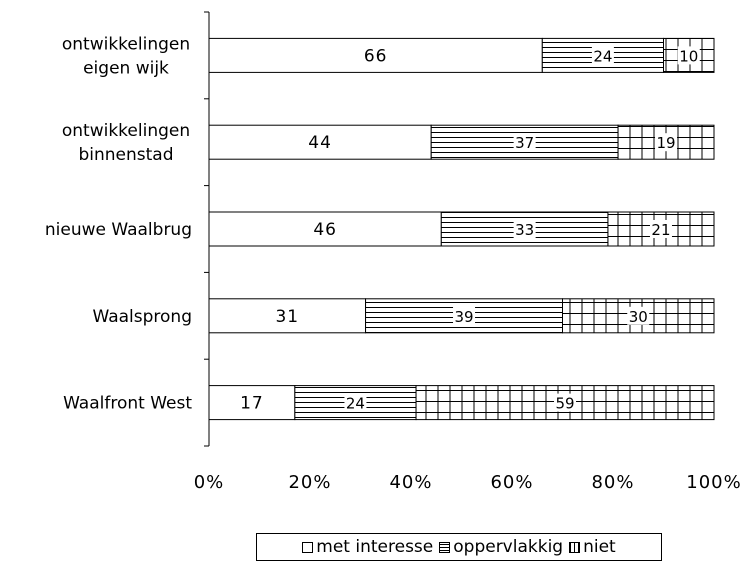 This screenshot has height=563, width=749. Describe the element at coordinates (599, 547) in the screenshot. I see `legend-label: niet` at that location.